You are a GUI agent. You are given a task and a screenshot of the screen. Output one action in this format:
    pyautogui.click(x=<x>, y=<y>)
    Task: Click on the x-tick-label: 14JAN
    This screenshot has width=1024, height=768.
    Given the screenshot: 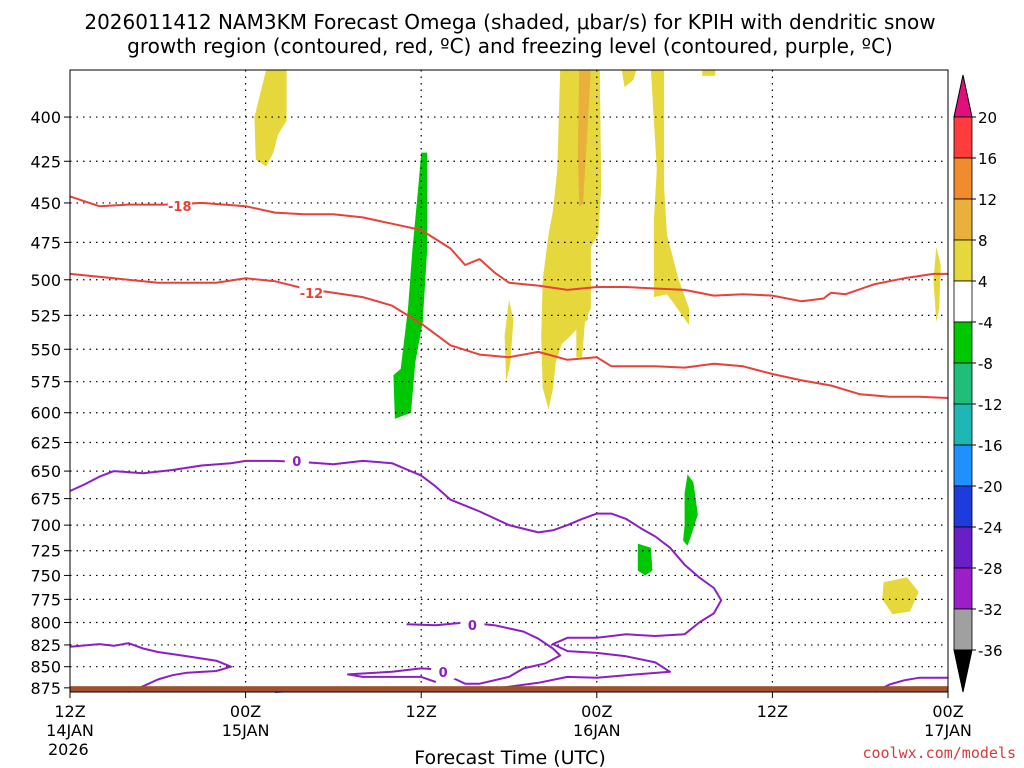 What is the action you would take?
    pyautogui.click(x=70, y=730)
    